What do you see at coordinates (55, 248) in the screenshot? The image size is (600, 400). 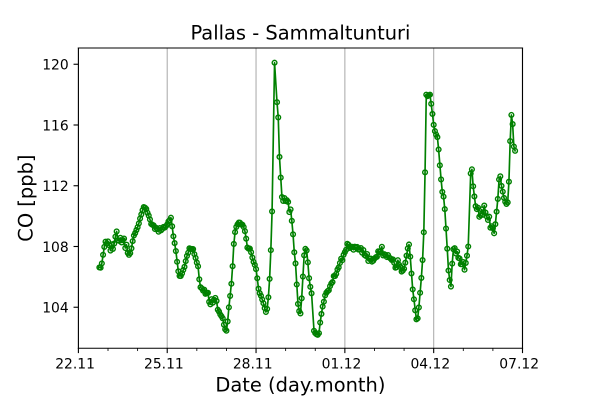 I see `svg-text: 108` at bounding box center [55, 248].